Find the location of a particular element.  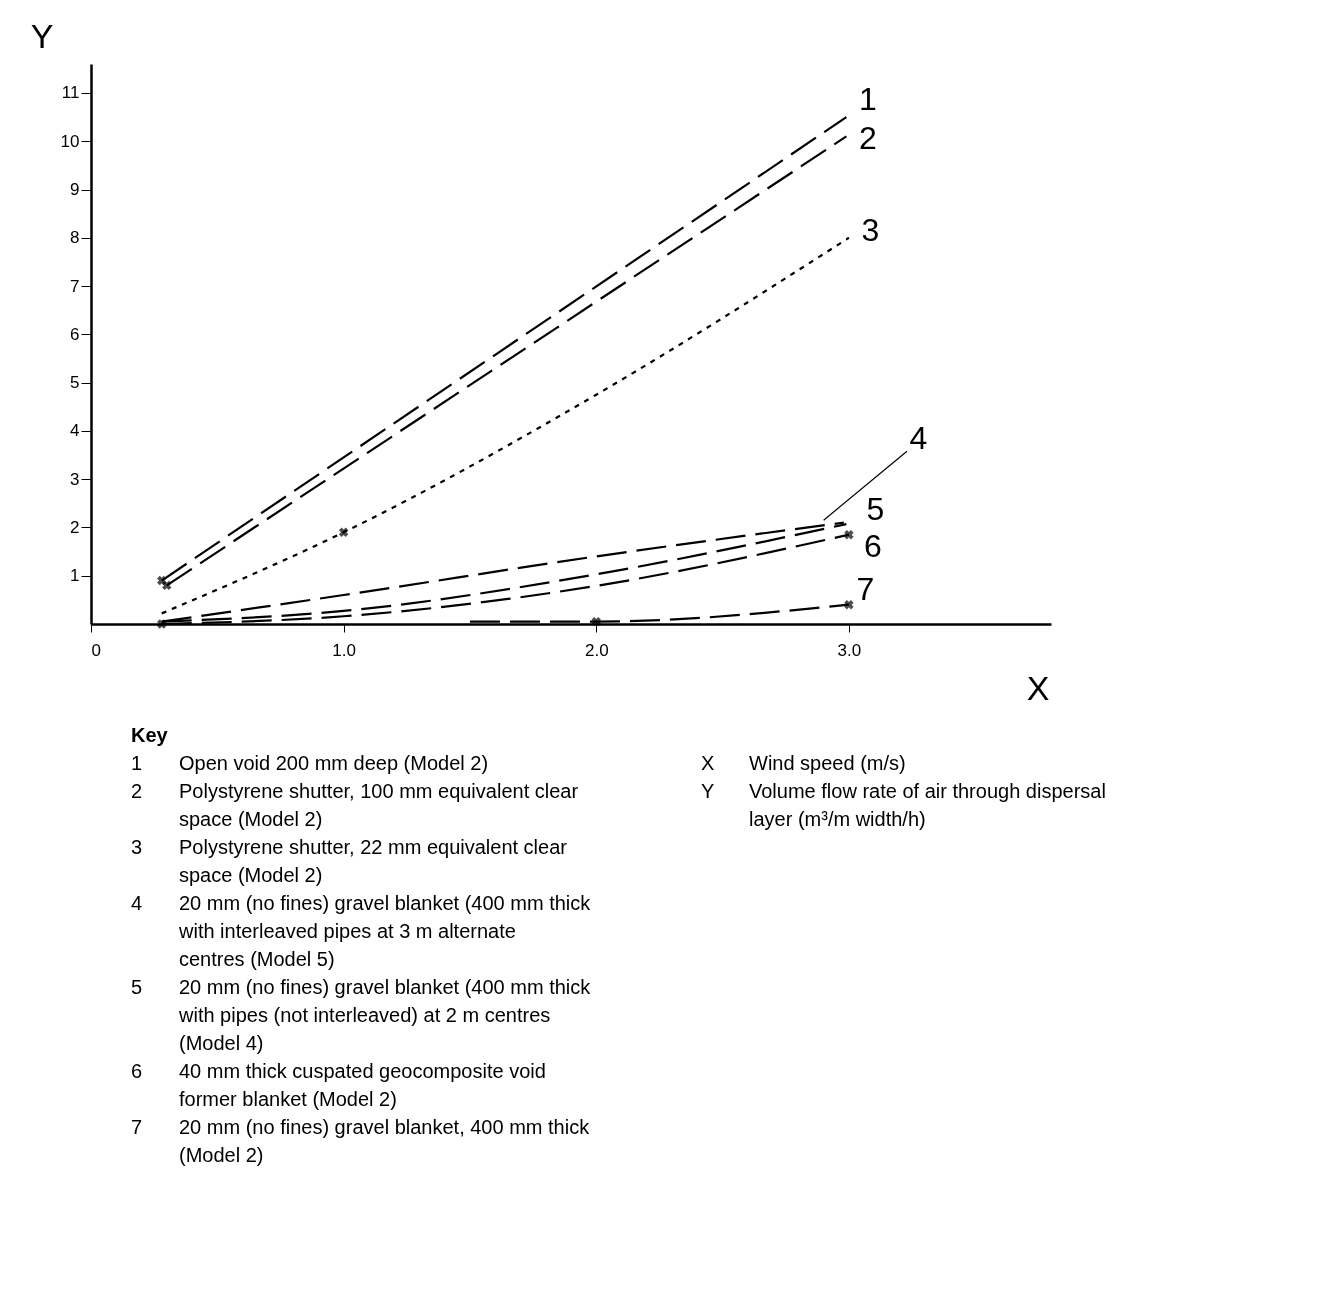

text: 1 Open void 200 mm deep (Model 2) is located at coordinates (310, 763).